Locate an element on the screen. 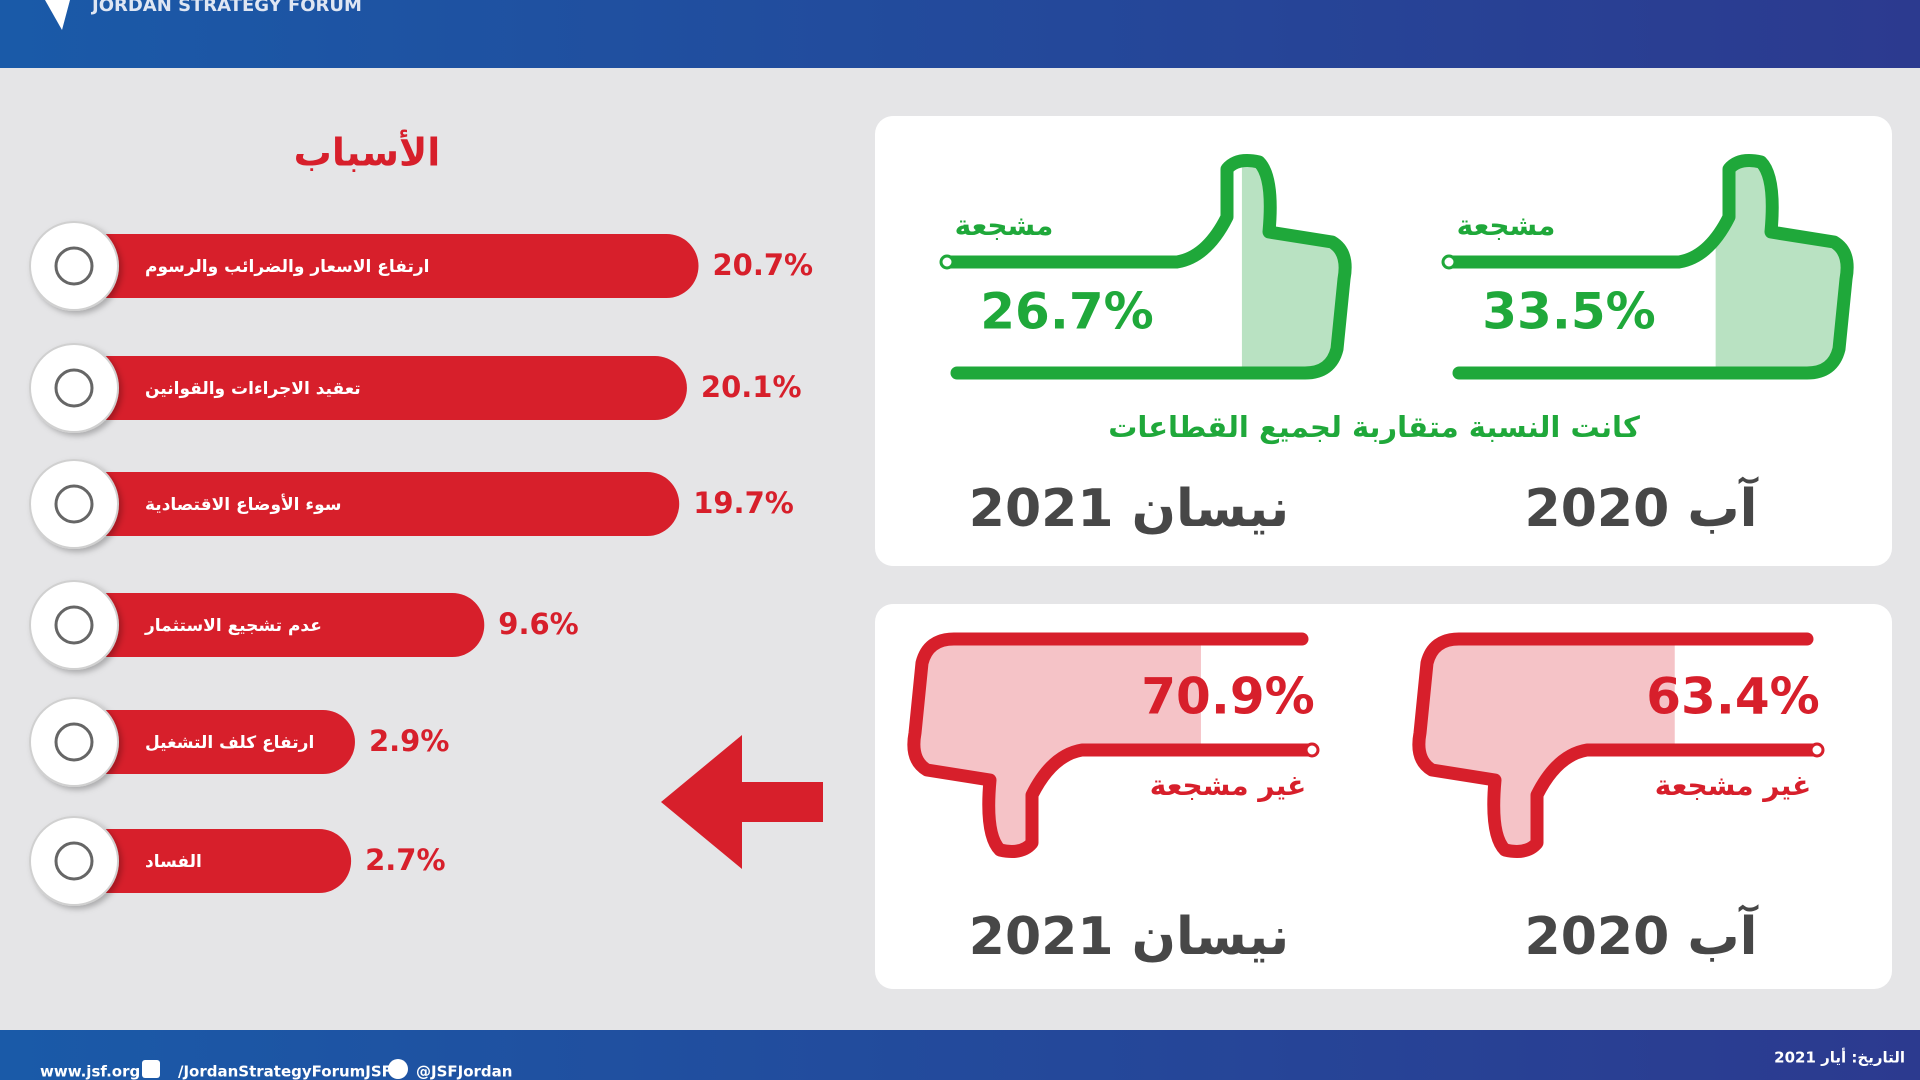  value-label: 20.1% is located at coordinates (751, 387).